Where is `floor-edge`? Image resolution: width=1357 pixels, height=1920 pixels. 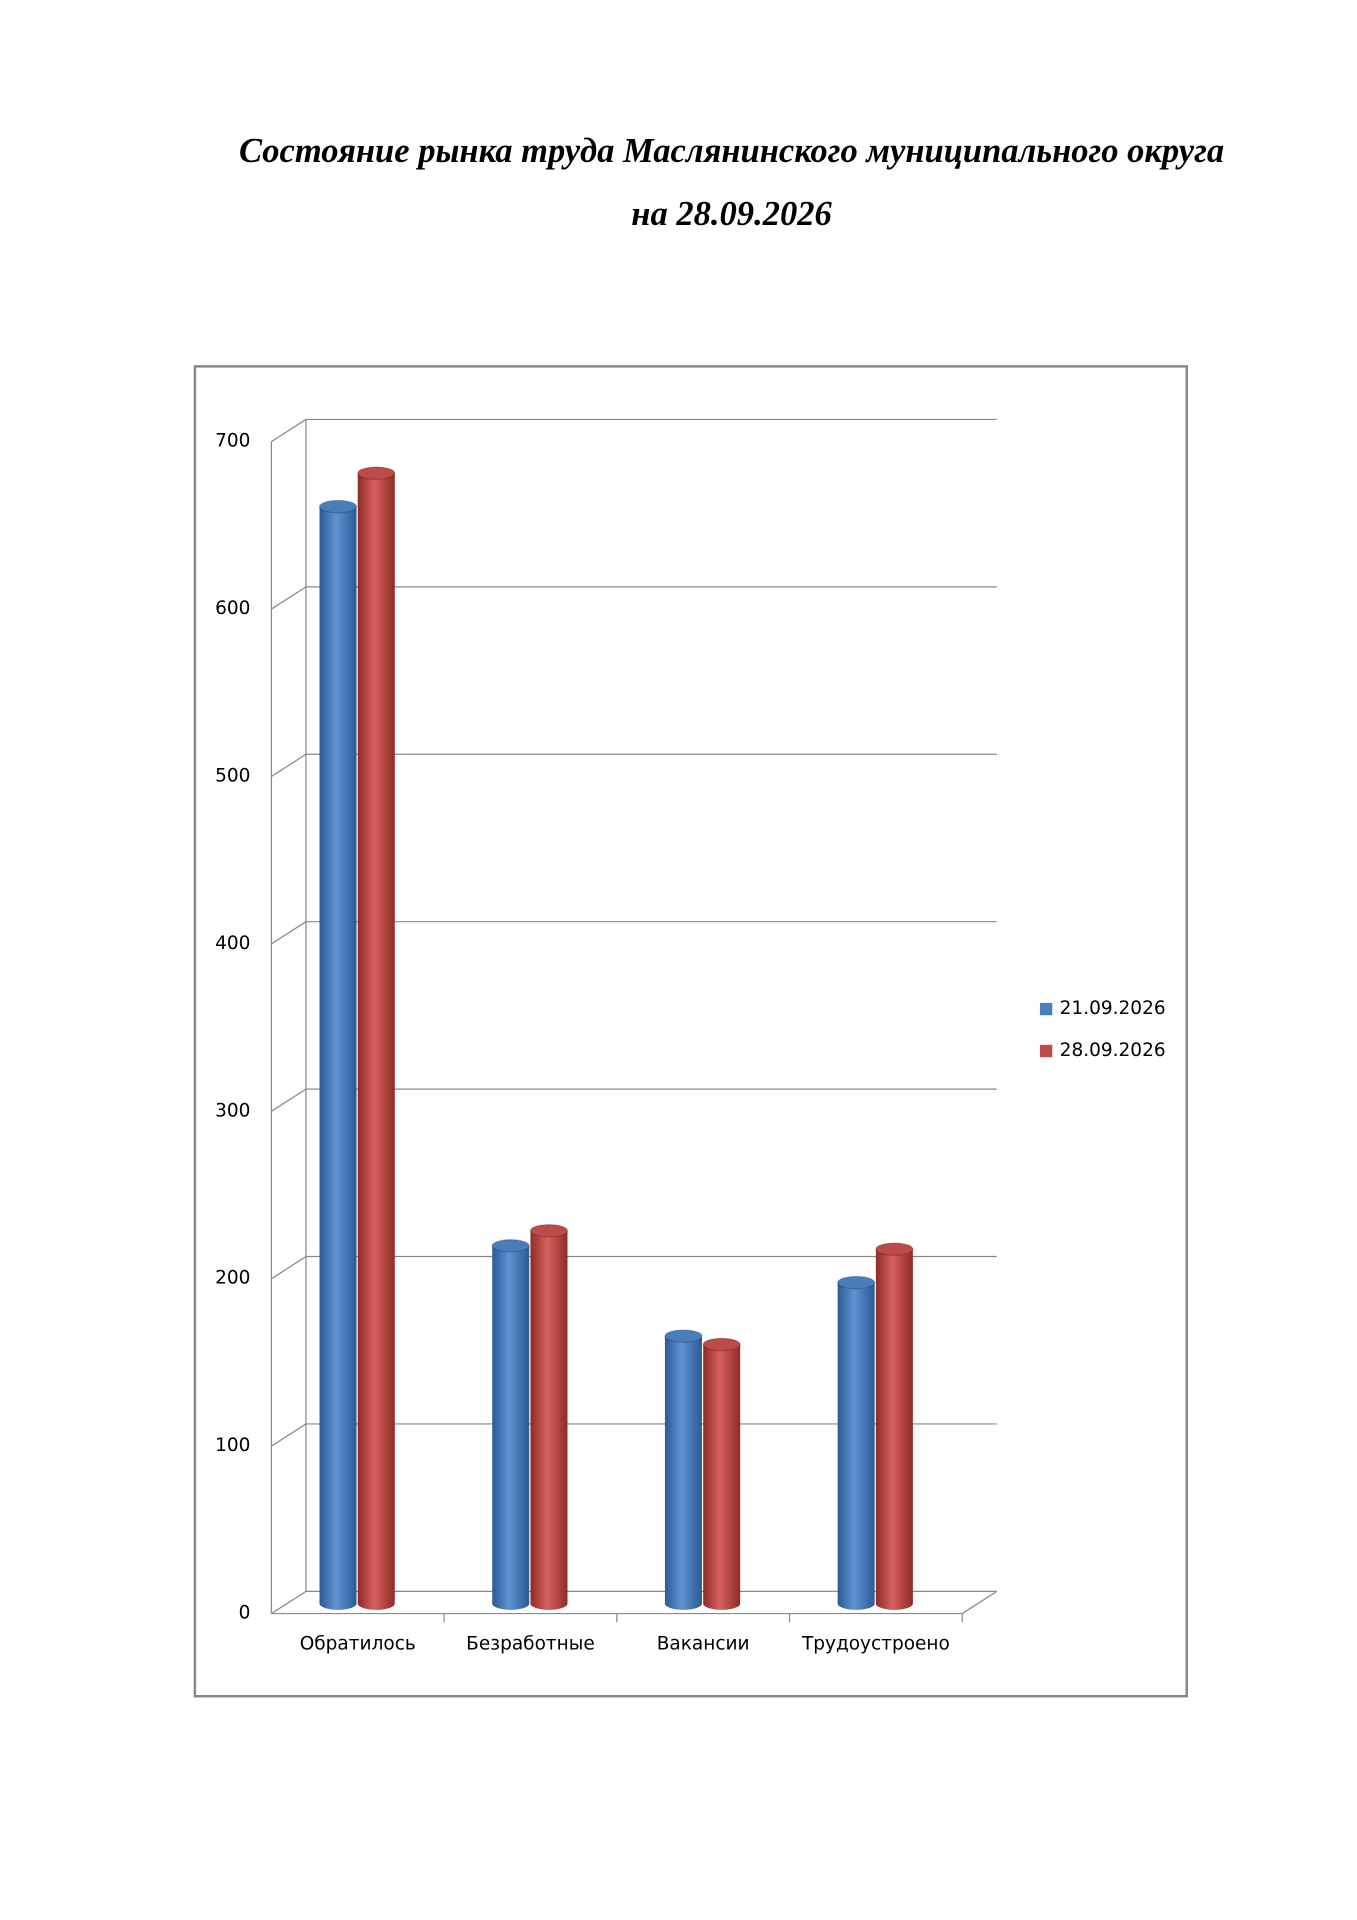 floor-edge is located at coordinates (979, 1602).